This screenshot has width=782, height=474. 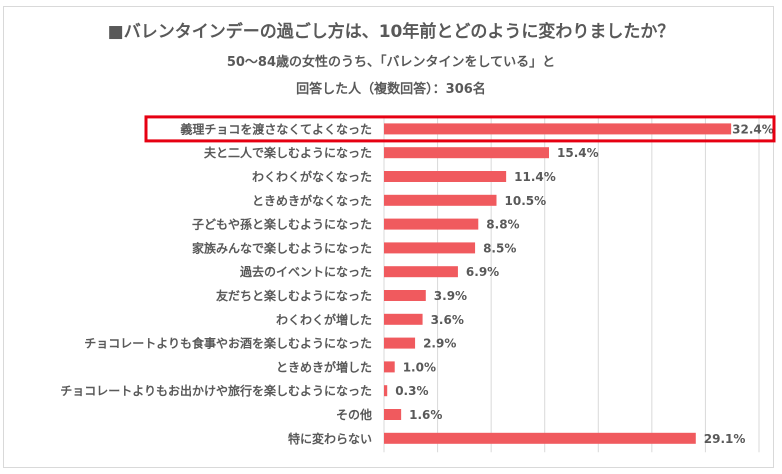 I want to click on category-label: 義理チョコを渡さなくてよくなった, so click(x=276, y=128).